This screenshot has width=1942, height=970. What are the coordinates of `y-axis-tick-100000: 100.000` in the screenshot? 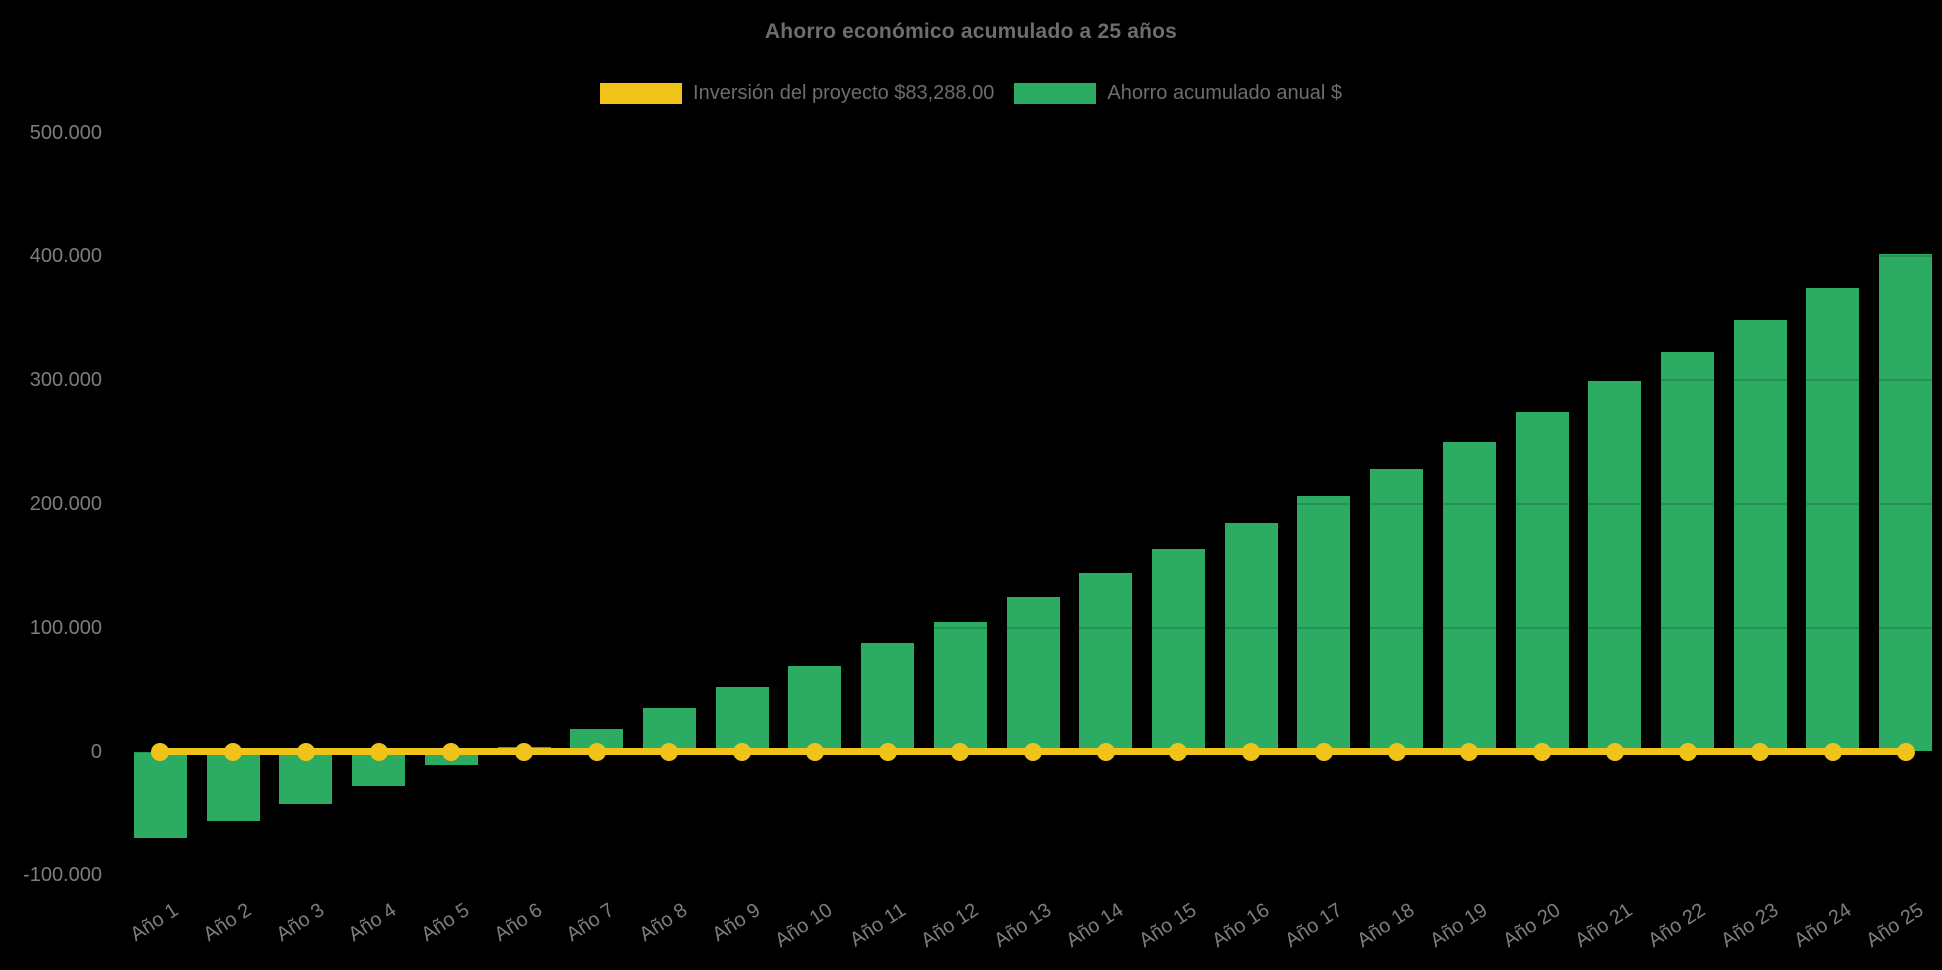 It's located at (65, 627).